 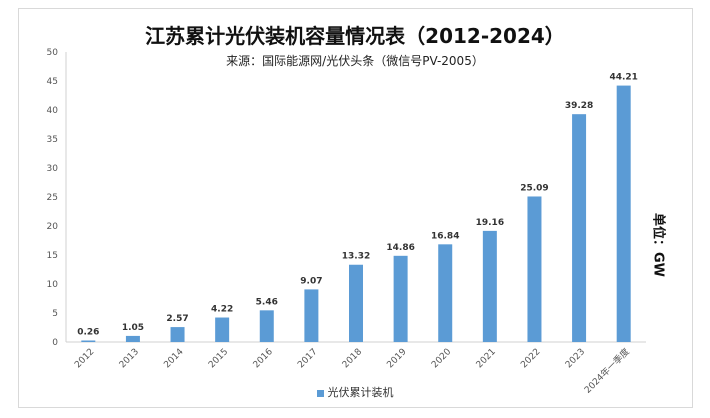 I want to click on data-label: 16.84, so click(x=445, y=236).